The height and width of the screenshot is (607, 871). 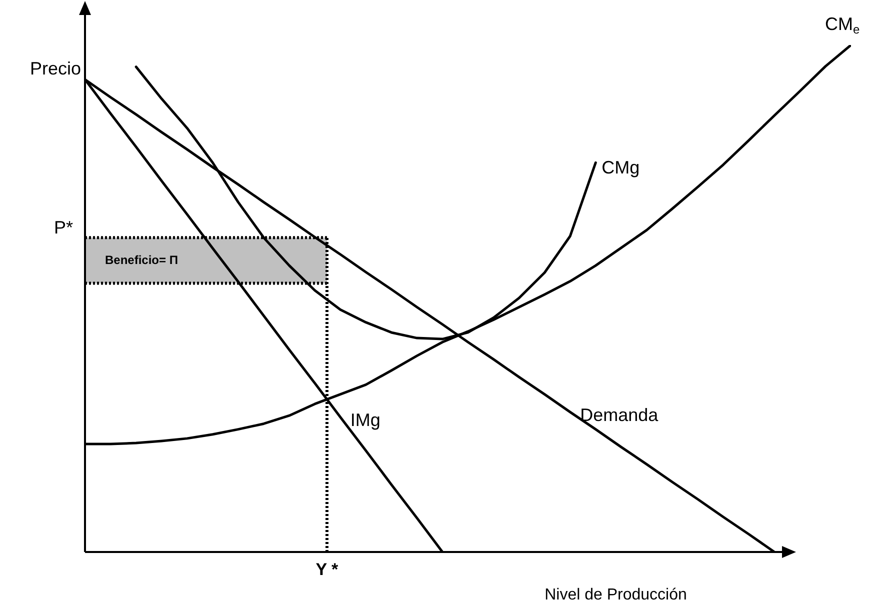 What do you see at coordinates (141, 259) in the screenshot?
I see `band-label: Beneficio= Π` at bounding box center [141, 259].